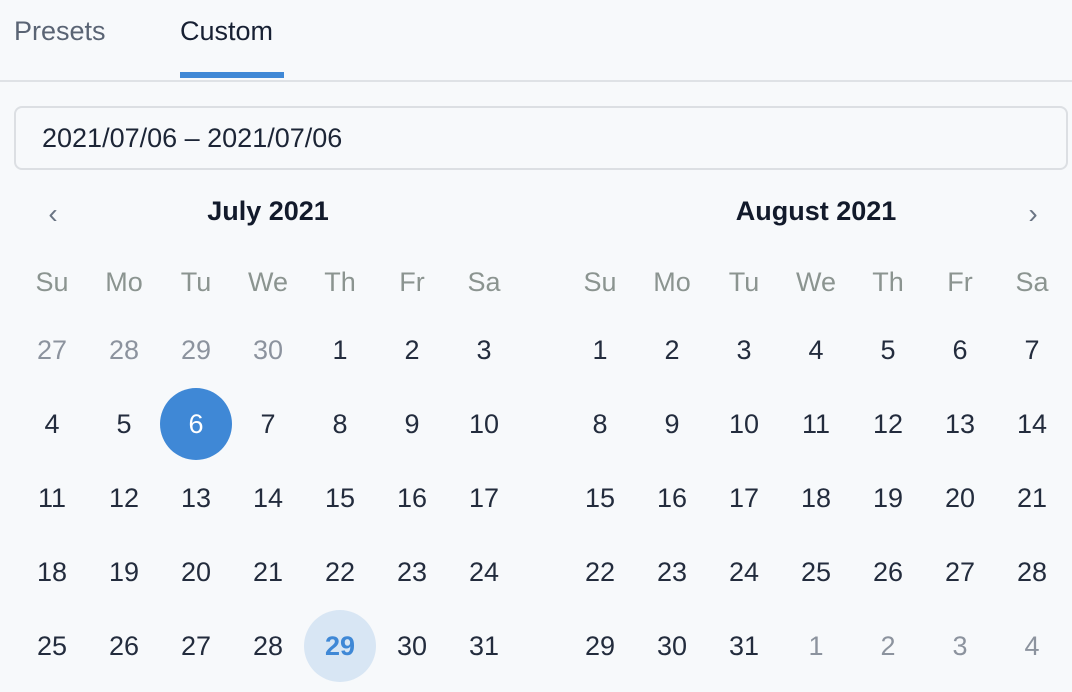  I want to click on month-title-august: August 2021, so click(816, 211).